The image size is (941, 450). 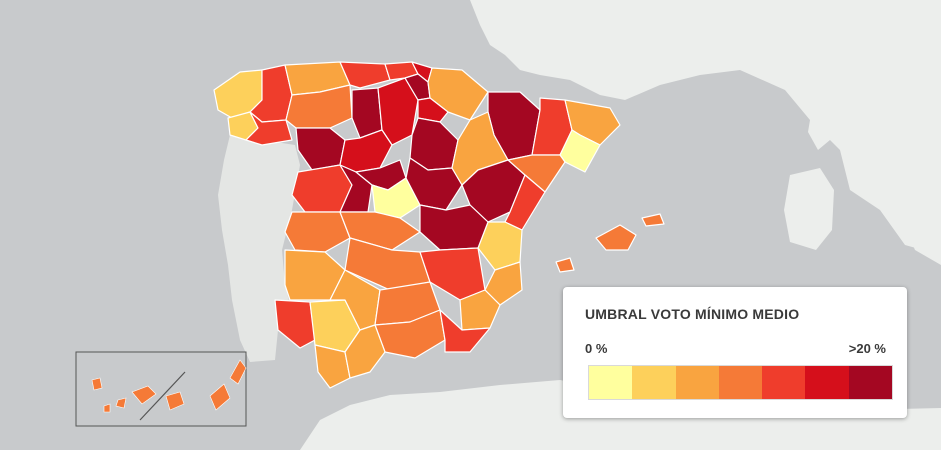 What do you see at coordinates (735, 352) in the screenshot?
I see `legend-panel: UMBRAL VOTO MÍNIMO MEDIO 0 % >20 %` at bounding box center [735, 352].